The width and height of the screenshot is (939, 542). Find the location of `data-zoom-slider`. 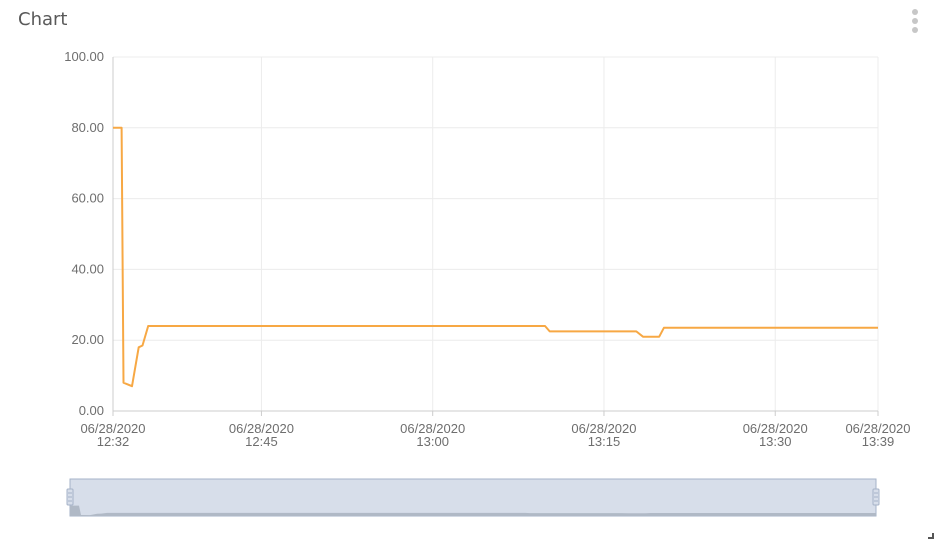

data-zoom-slider is located at coordinates (473, 497).